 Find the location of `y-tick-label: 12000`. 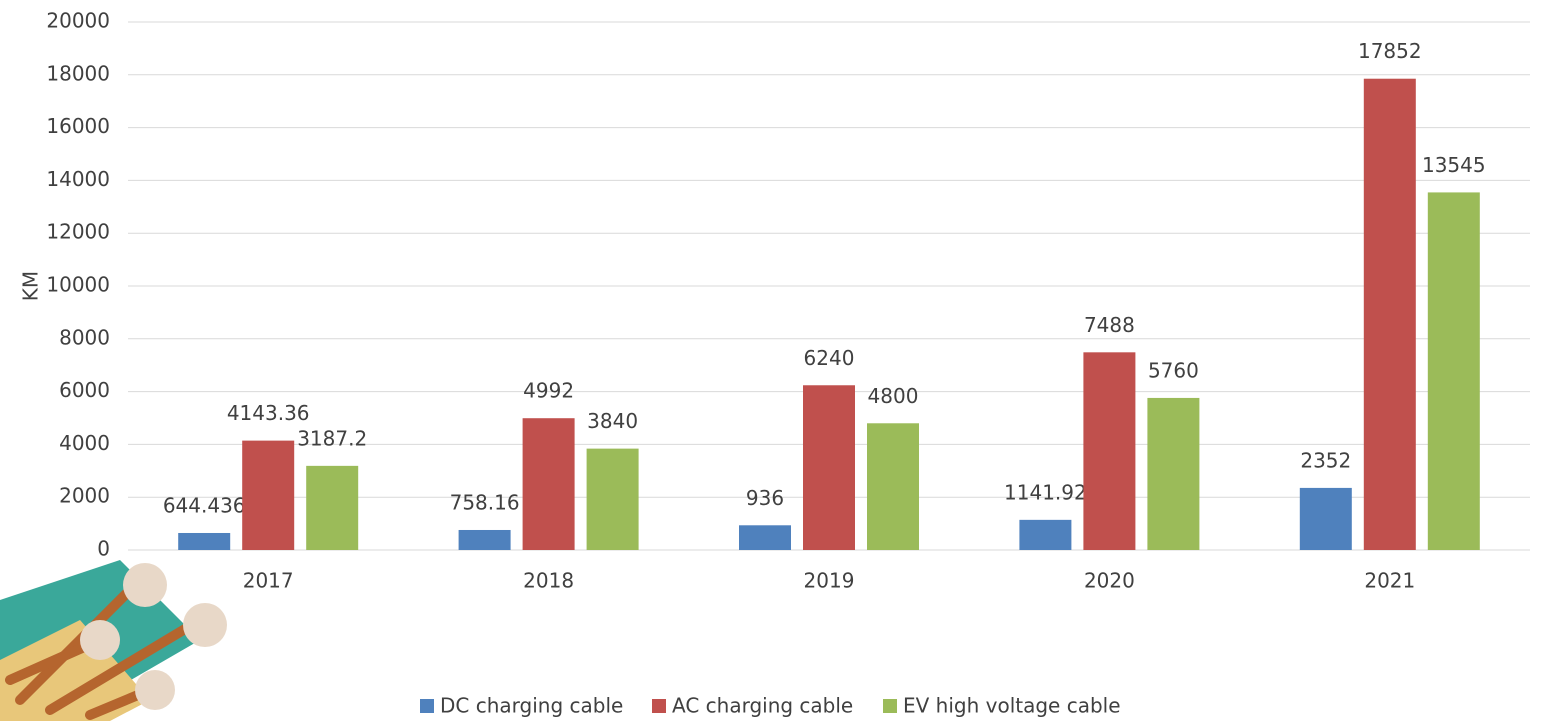

y-tick-label: 12000 is located at coordinates (78, 232).